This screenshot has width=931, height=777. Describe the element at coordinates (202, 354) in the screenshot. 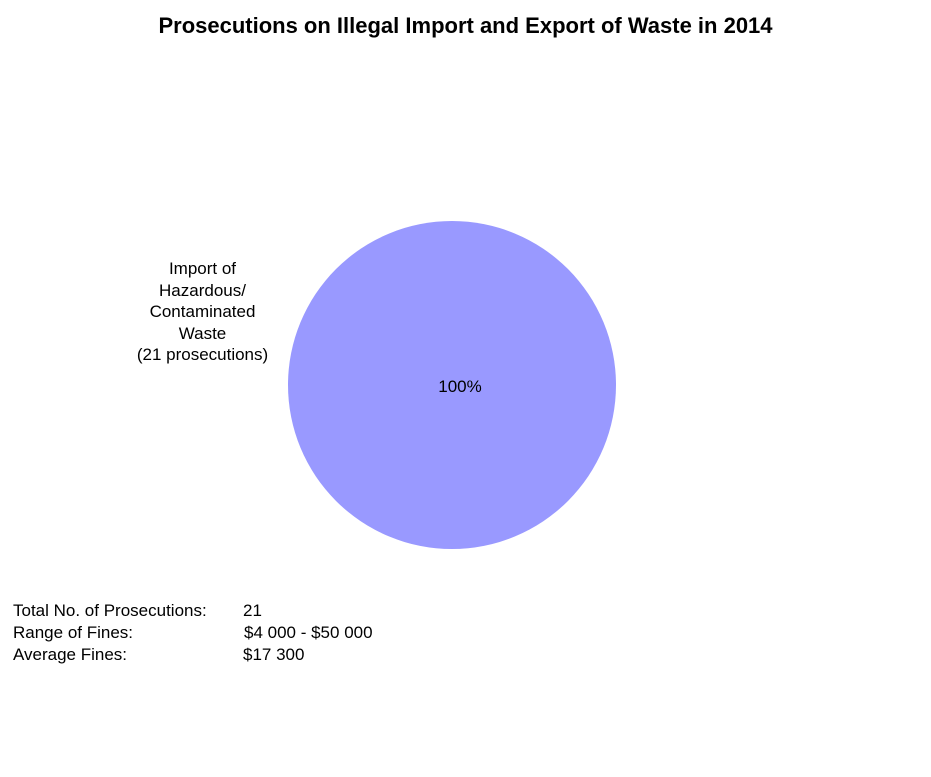

I see `slice-label-line: (21 prosecutions)` at that location.